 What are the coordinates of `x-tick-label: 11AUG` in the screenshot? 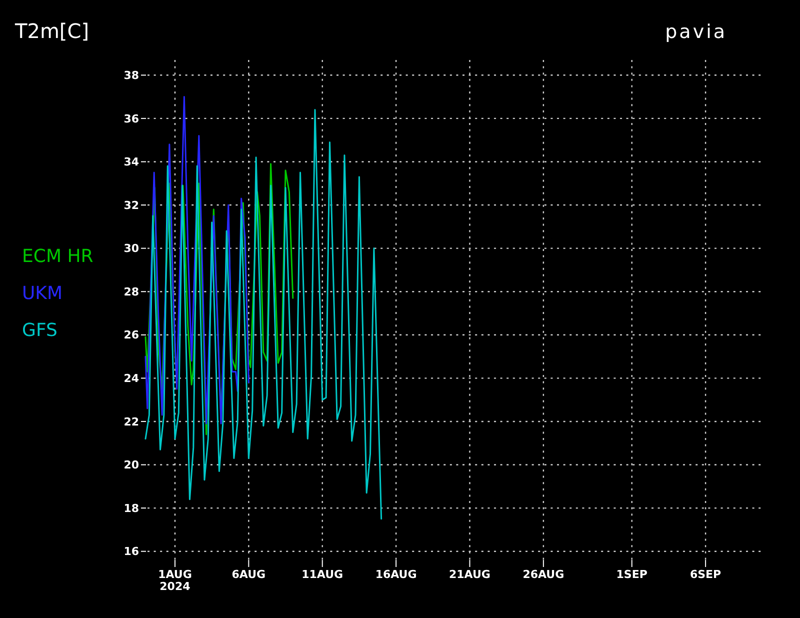 It's located at (323, 574).